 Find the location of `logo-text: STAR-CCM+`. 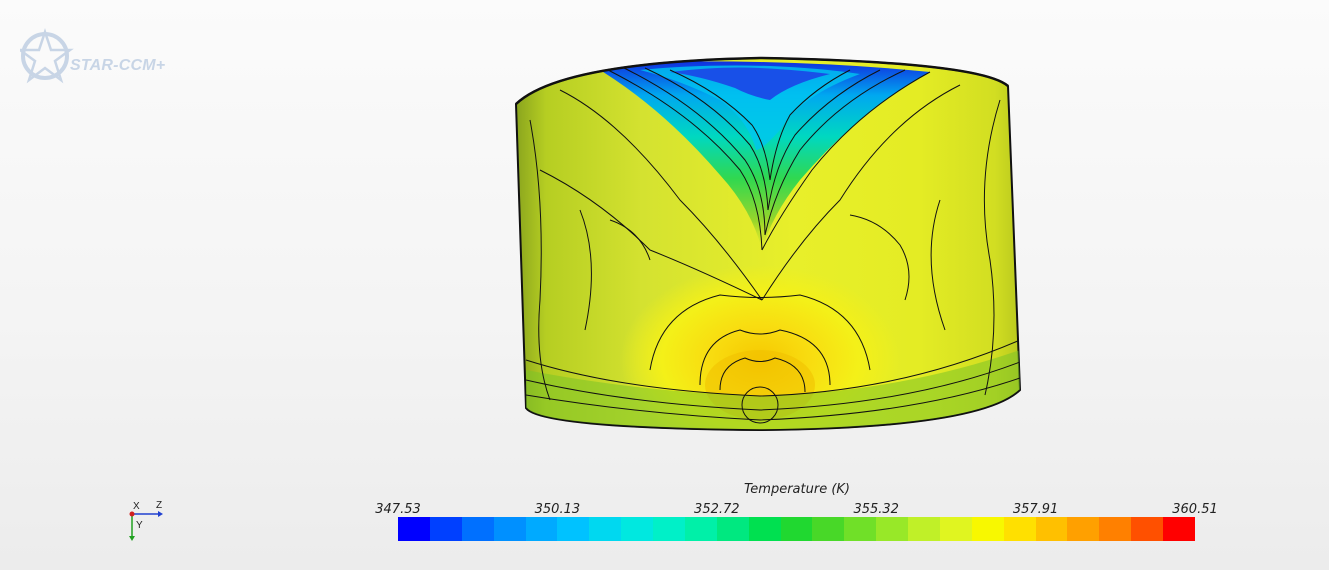

logo-text: STAR-CCM+ is located at coordinates (118, 65).